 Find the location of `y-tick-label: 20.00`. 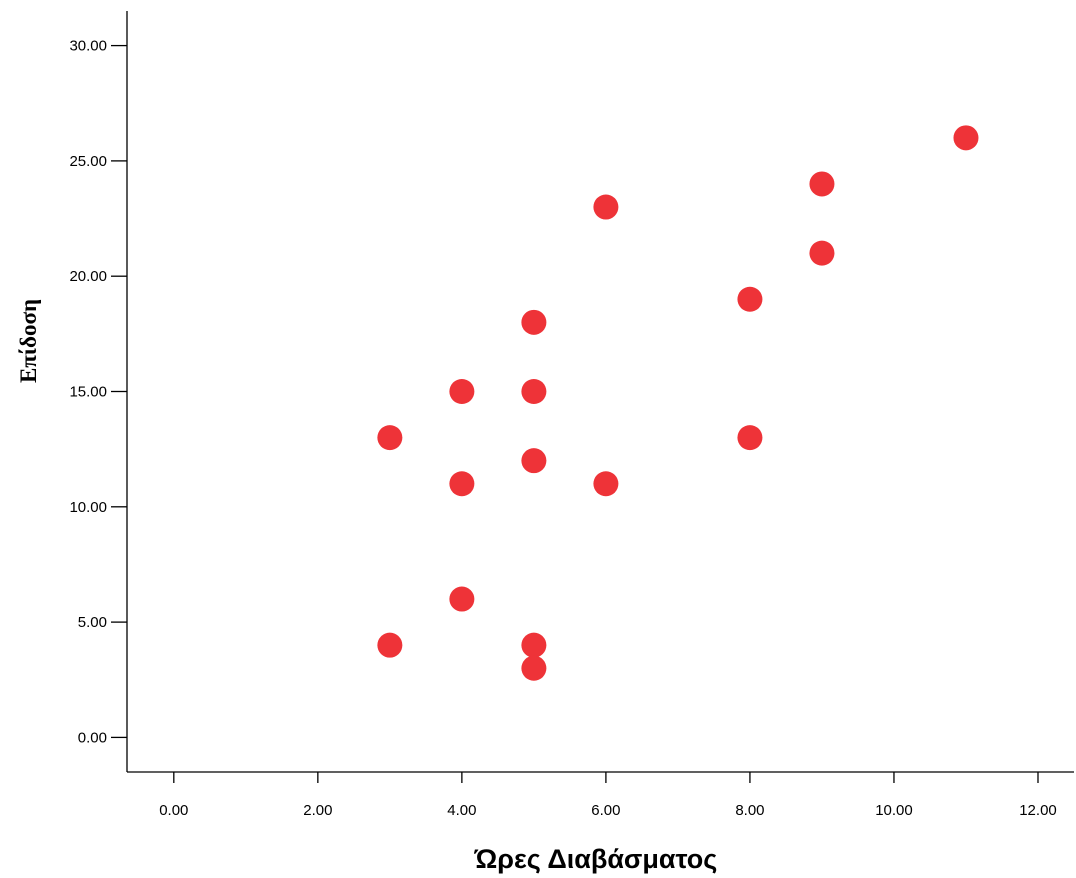

y-tick-label: 20.00 is located at coordinates (88, 276).